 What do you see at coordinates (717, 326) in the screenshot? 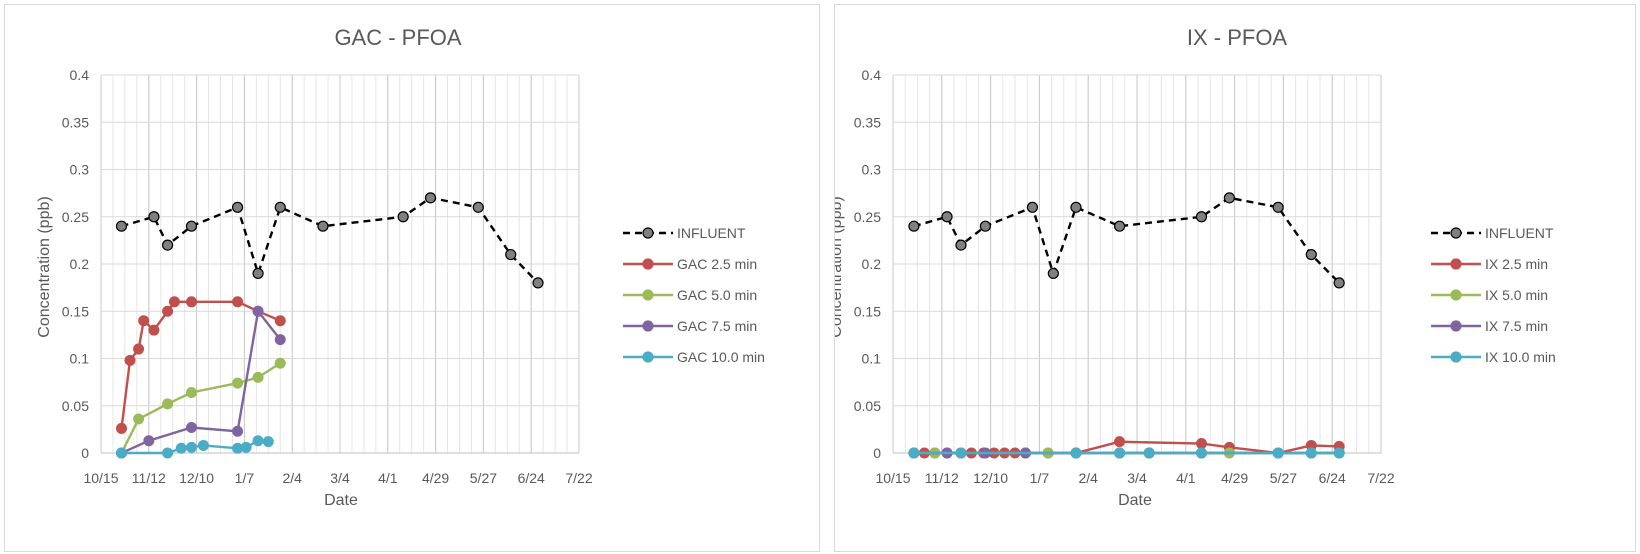
I see `legend-label: GAC 7.5 min` at bounding box center [717, 326].